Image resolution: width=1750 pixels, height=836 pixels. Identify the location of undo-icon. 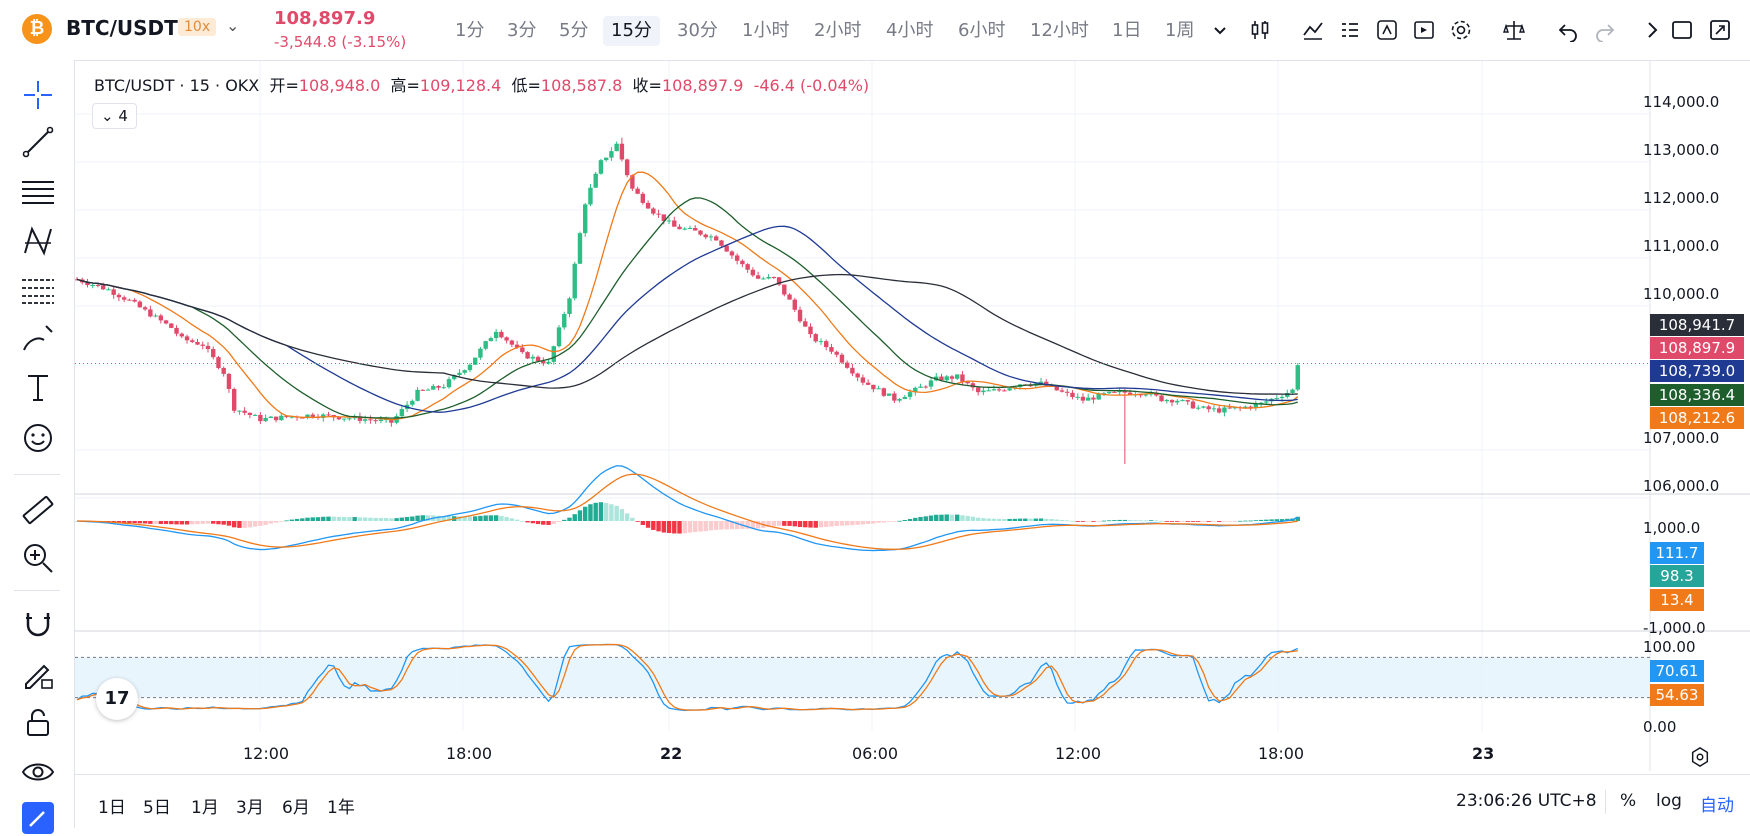
(1568, 30).